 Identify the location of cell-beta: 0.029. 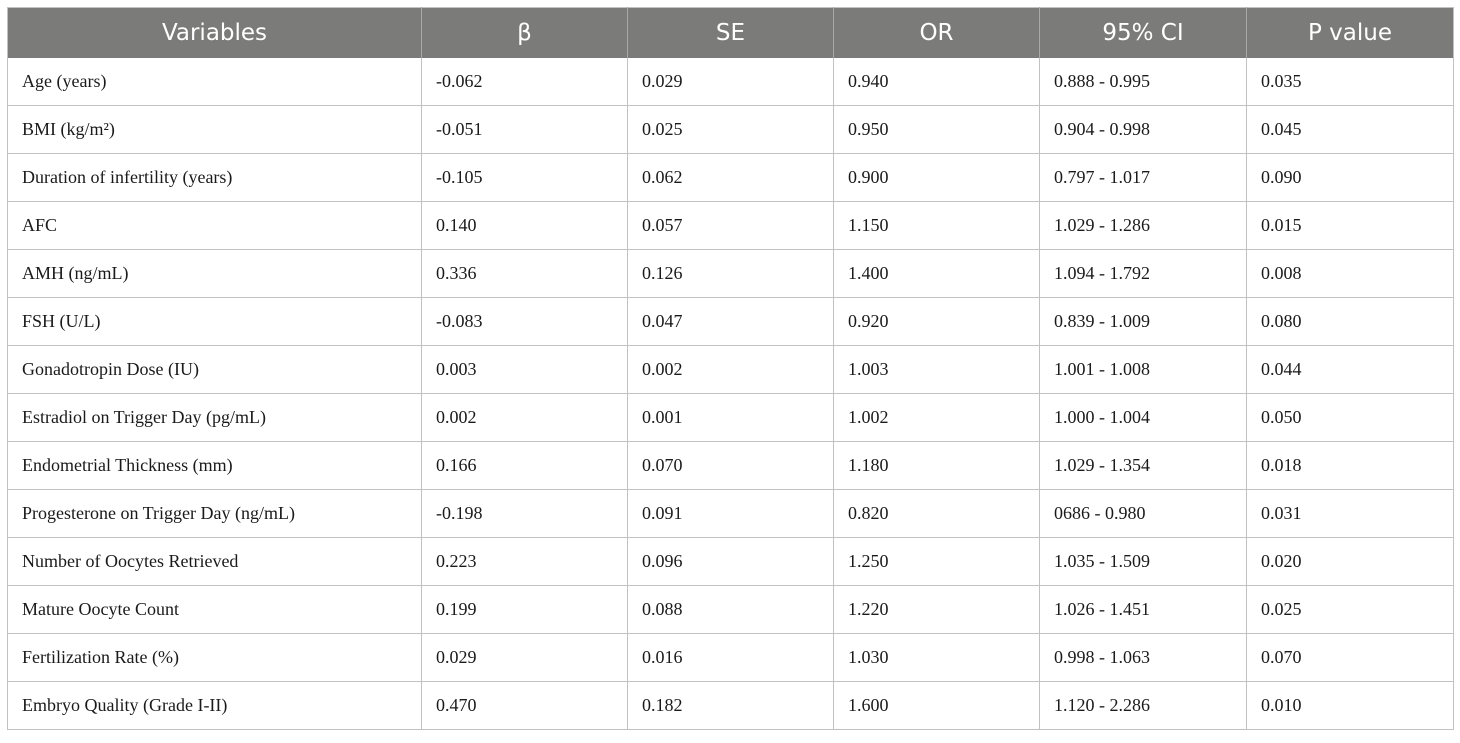
(524, 657).